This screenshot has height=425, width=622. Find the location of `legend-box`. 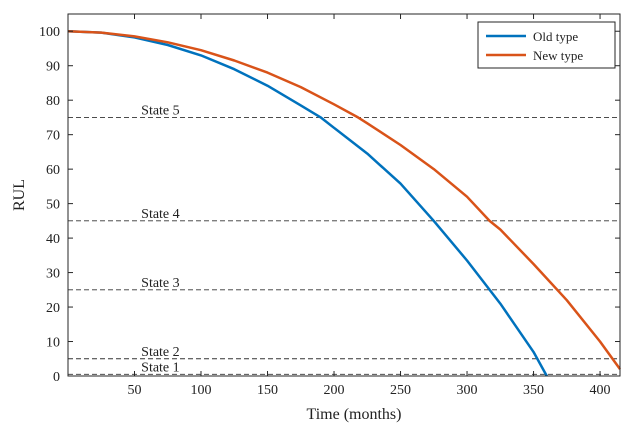

legend-box is located at coordinates (546, 45).